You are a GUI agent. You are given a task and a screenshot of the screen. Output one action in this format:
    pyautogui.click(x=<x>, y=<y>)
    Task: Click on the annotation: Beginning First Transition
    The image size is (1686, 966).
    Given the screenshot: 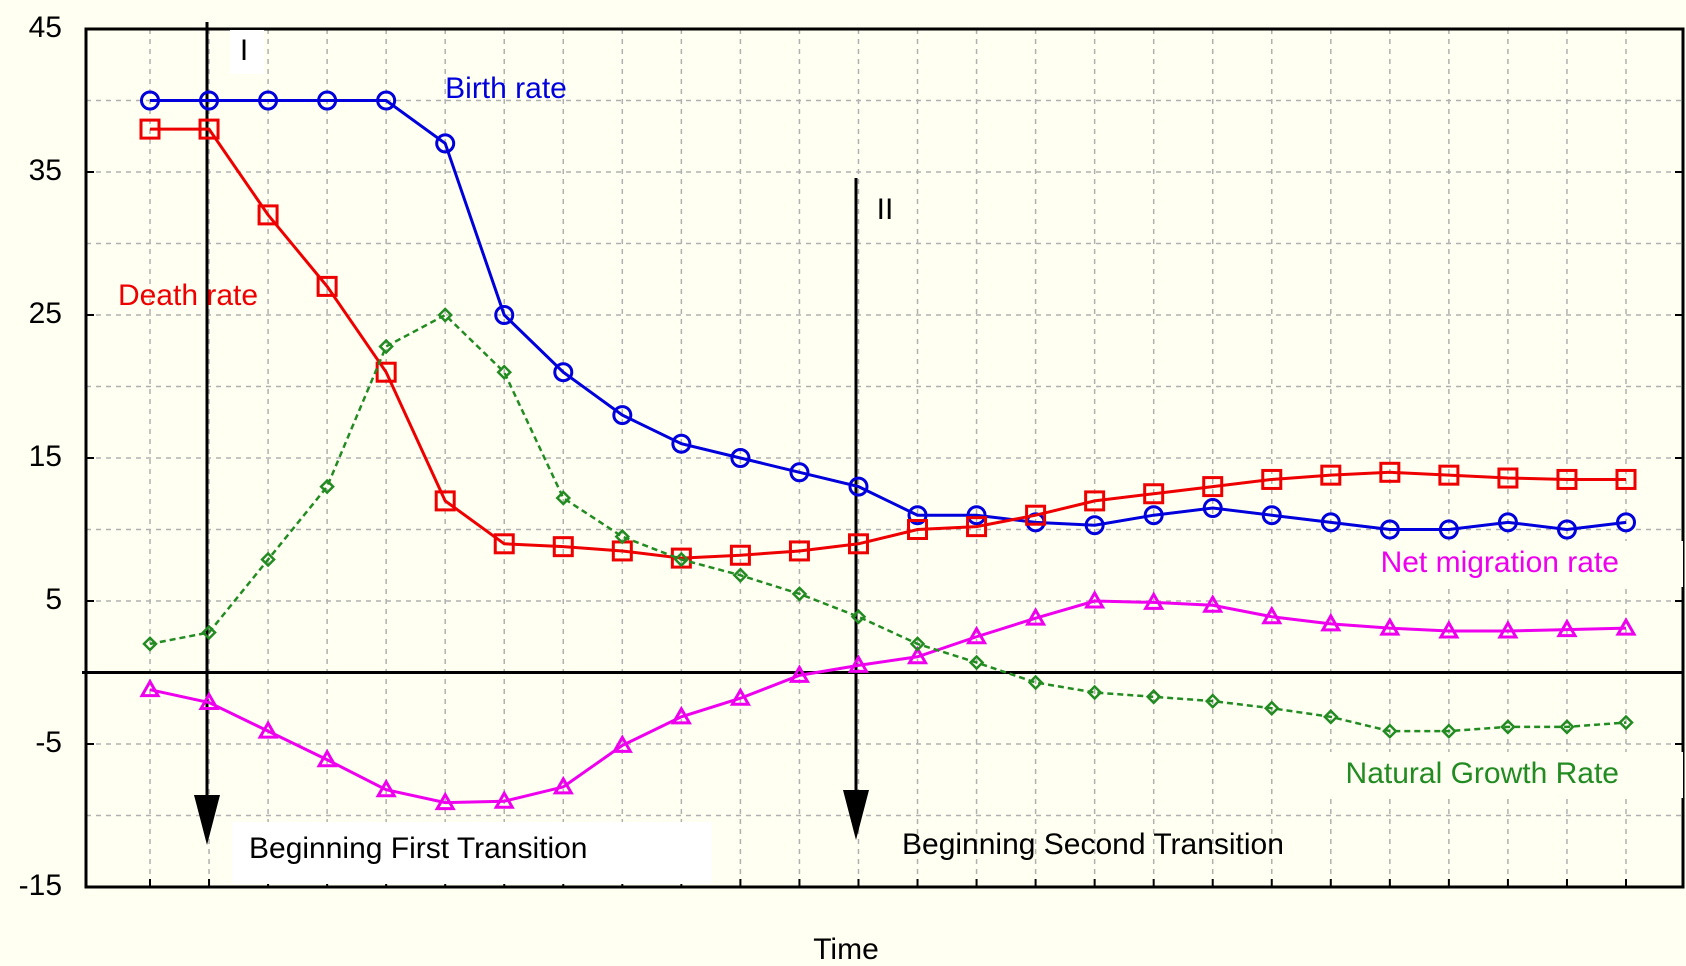 What is the action you would take?
    pyautogui.click(x=418, y=848)
    